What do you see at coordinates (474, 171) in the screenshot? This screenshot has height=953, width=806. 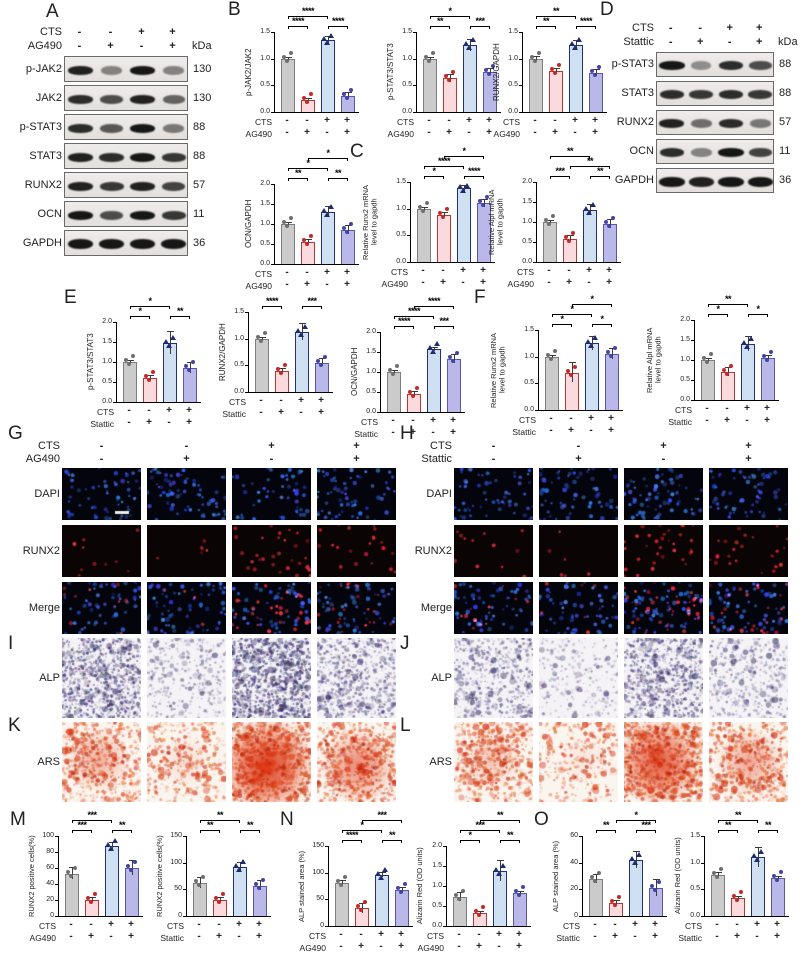 I see `significance-stars: ****` at bounding box center [474, 171].